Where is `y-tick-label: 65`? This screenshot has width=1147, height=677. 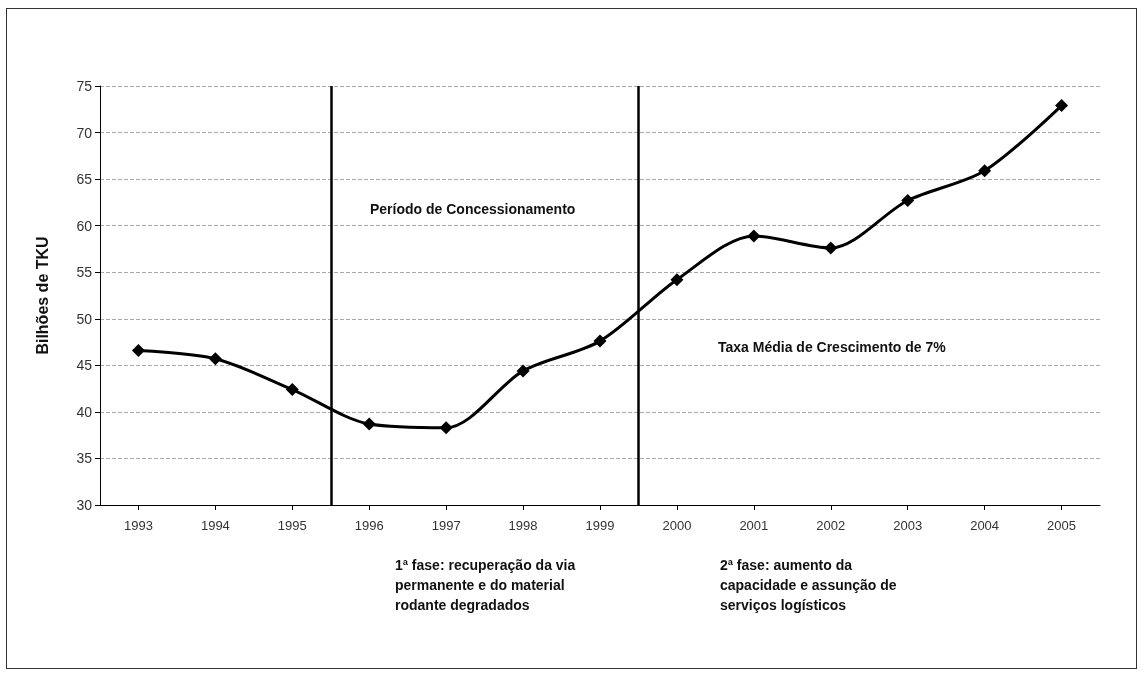
y-tick-label: 65 is located at coordinates (84, 179).